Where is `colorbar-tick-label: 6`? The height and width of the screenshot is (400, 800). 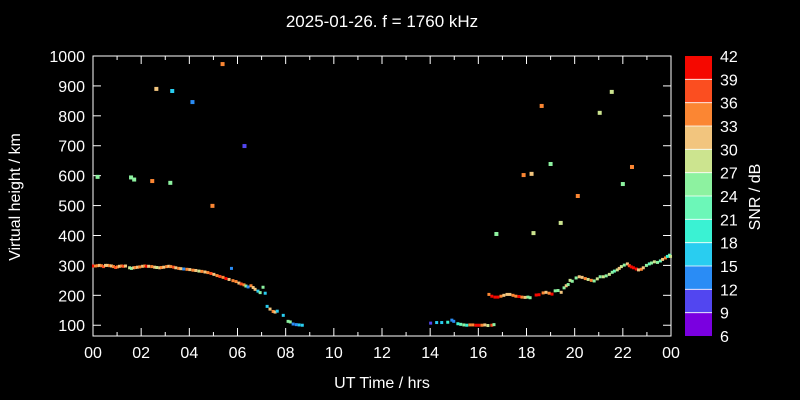
colorbar-tick-label: 6 is located at coordinates (724, 337).